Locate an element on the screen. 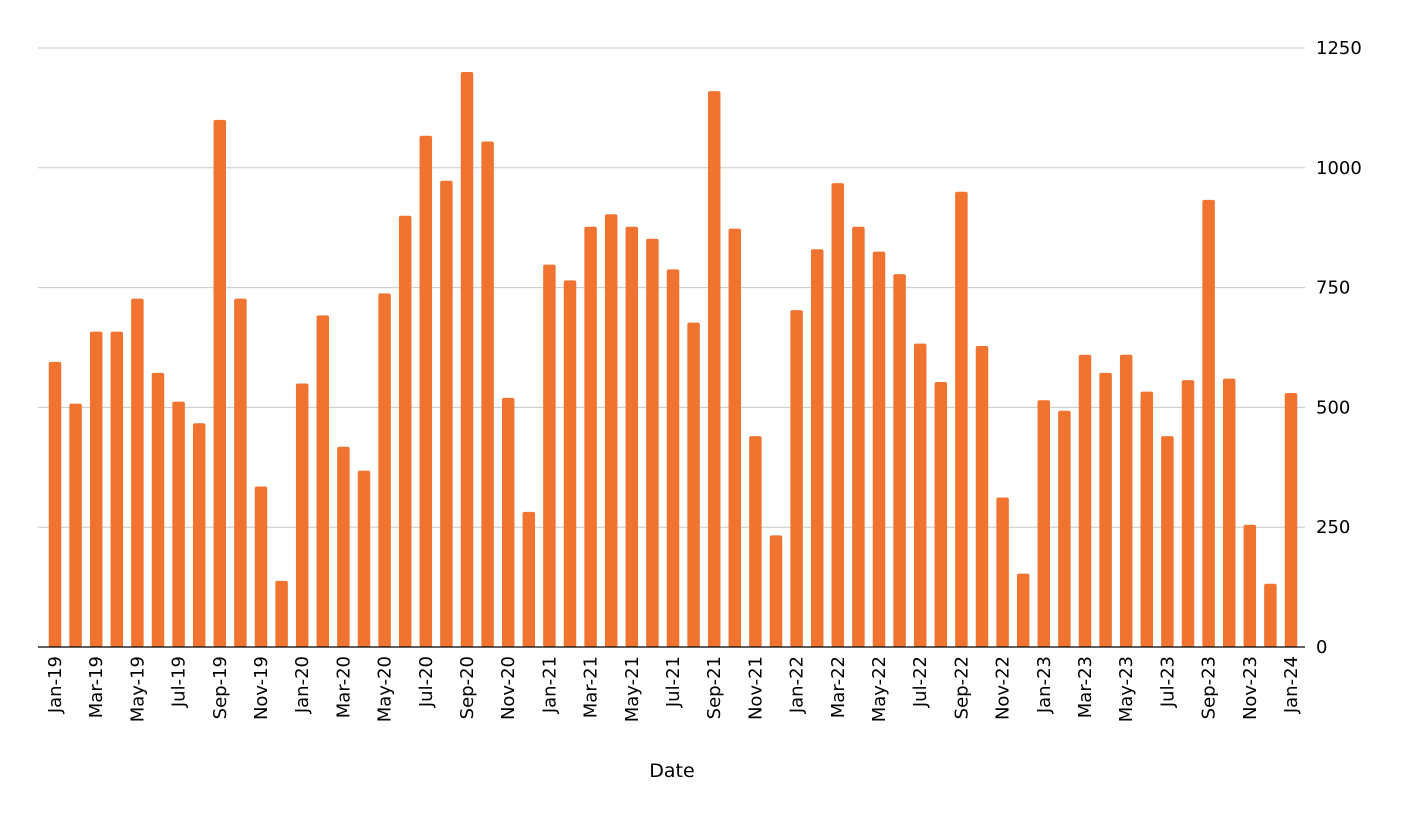  bar: Jul-22: 633 is located at coordinates (920, 495).